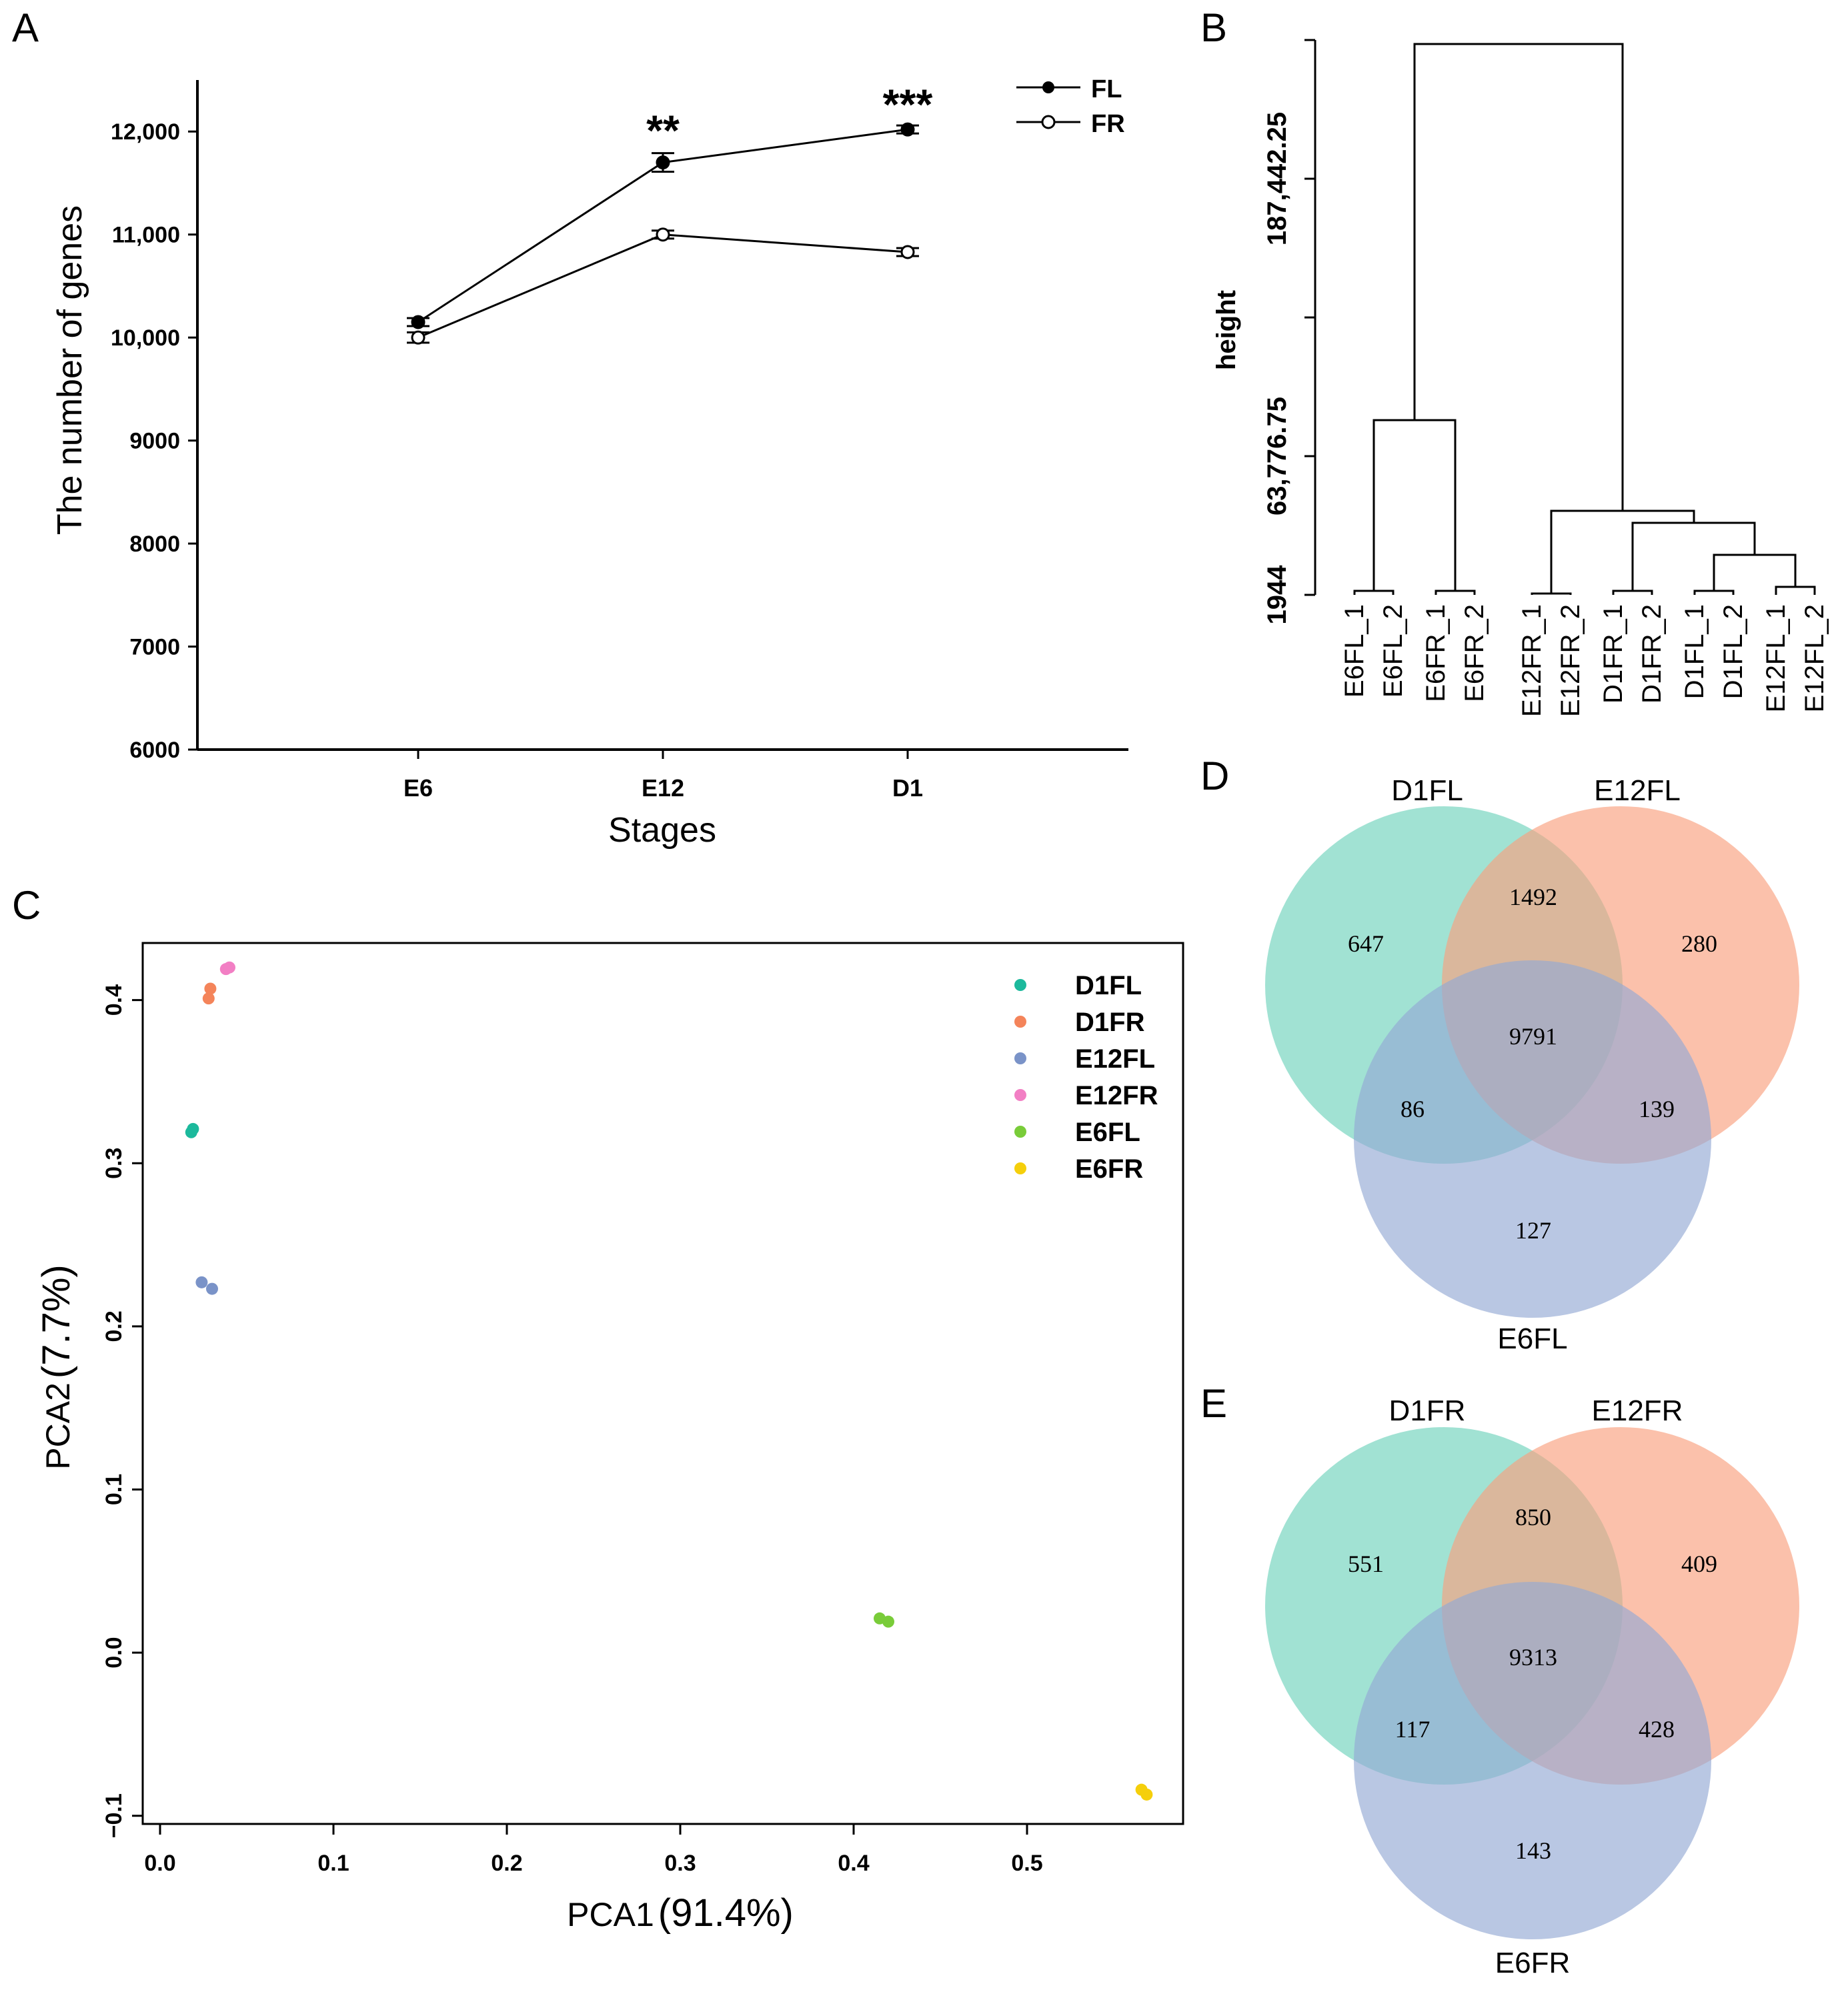 The height and width of the screenshot is (1994, 1848). Describe the element at coordinates (1694, 652) in the screenshot. I see `b-leaf-label: D1FL_1` at that location.